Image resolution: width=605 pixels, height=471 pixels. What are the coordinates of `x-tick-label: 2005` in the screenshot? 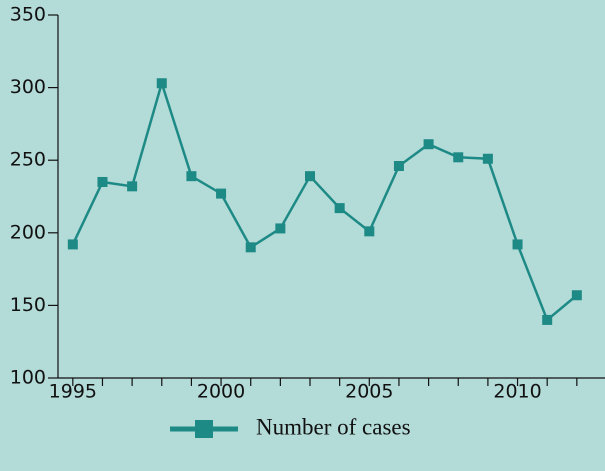 It's located at (369, 392).